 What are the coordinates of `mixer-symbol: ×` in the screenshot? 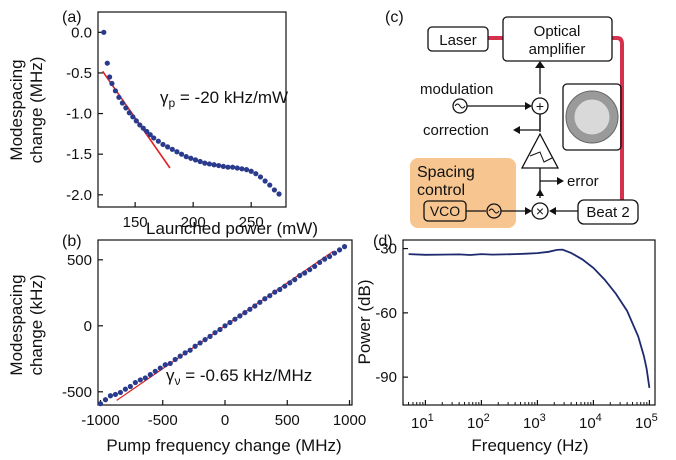 It's located at (540, 211).